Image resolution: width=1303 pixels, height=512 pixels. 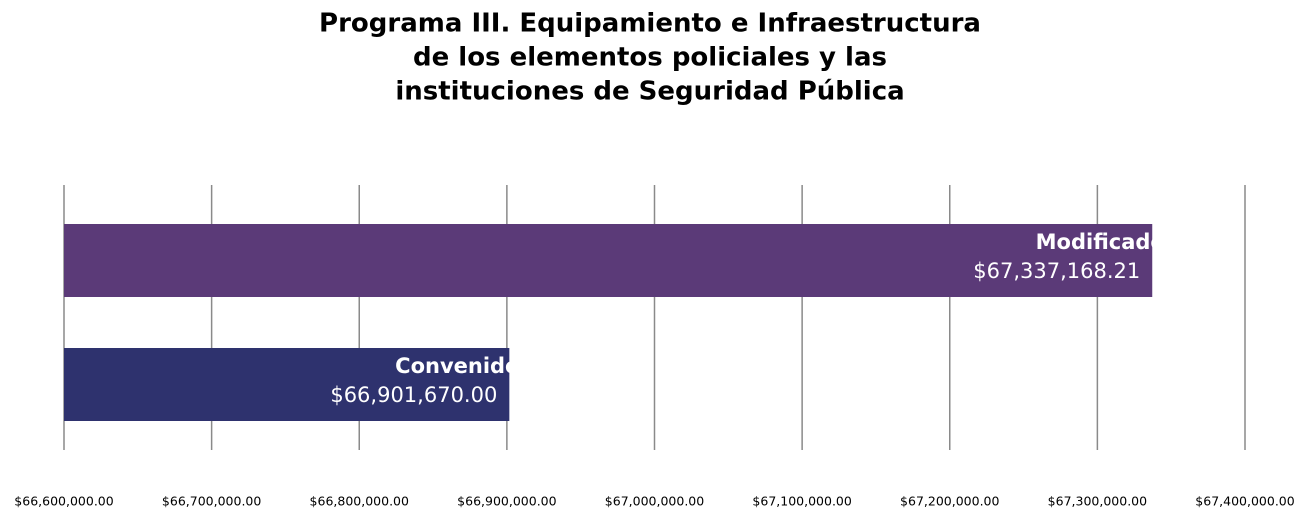 What do you see at coordinates (650, 58) in the screenshot?
I see `chart-title: de los elementos policiales y las` at bounding box center [650, 58].